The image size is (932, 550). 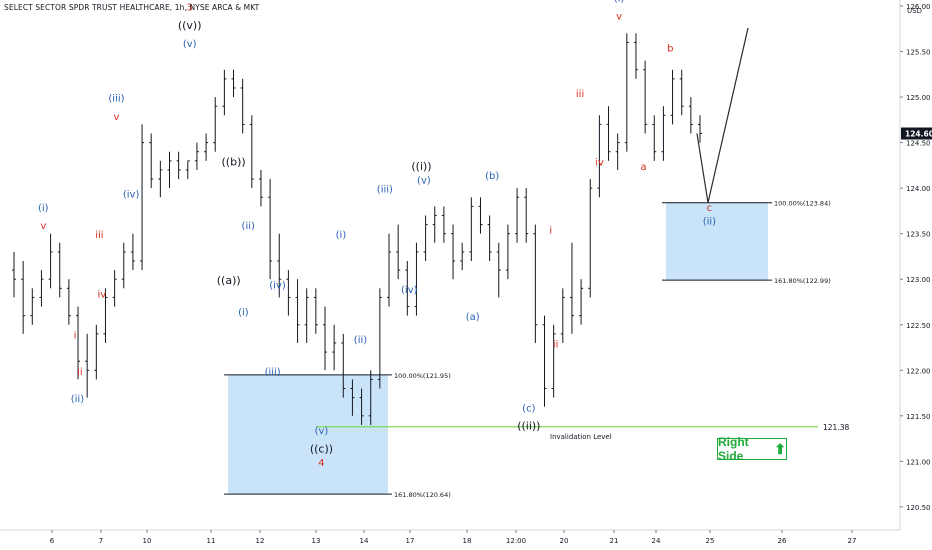 What do you see at coordinates (410, 541) in the screenshot?
I see `x-tick-label: 17` at bounding box center [410, 541].